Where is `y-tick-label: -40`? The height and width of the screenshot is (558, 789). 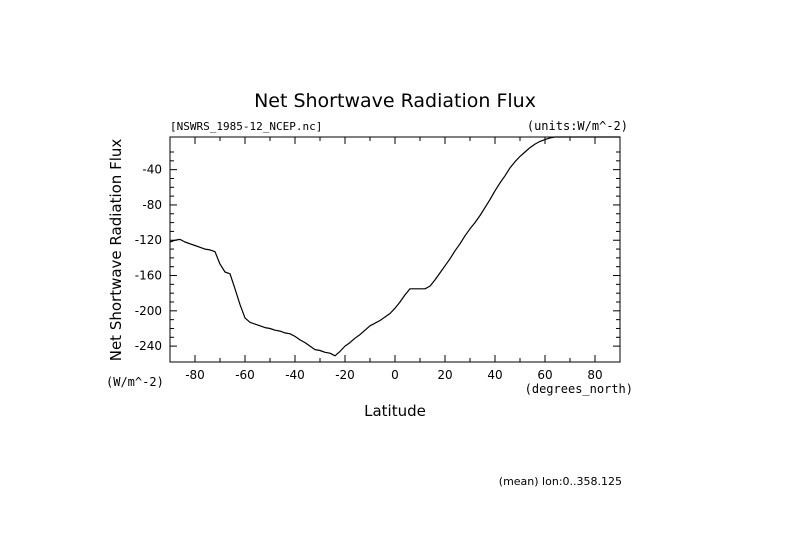 y-tick-label: -40 is located at coordinates (152, 170).